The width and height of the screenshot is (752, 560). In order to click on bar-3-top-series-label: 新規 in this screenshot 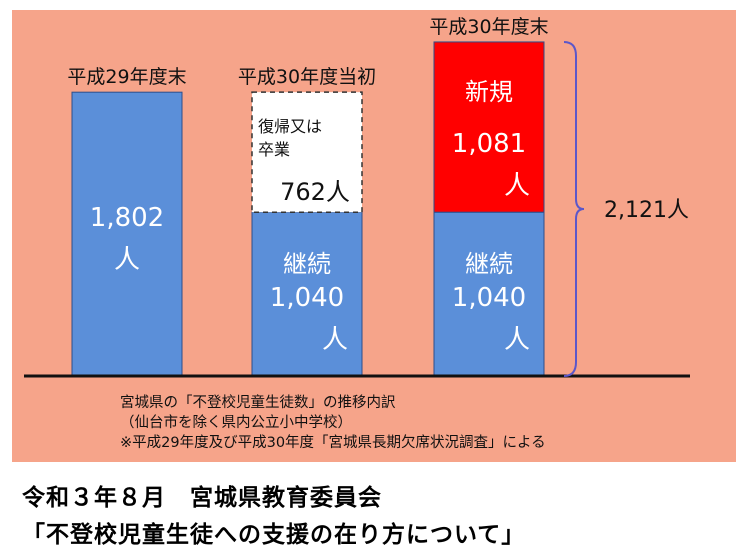, I will do `click(489, 92)`.